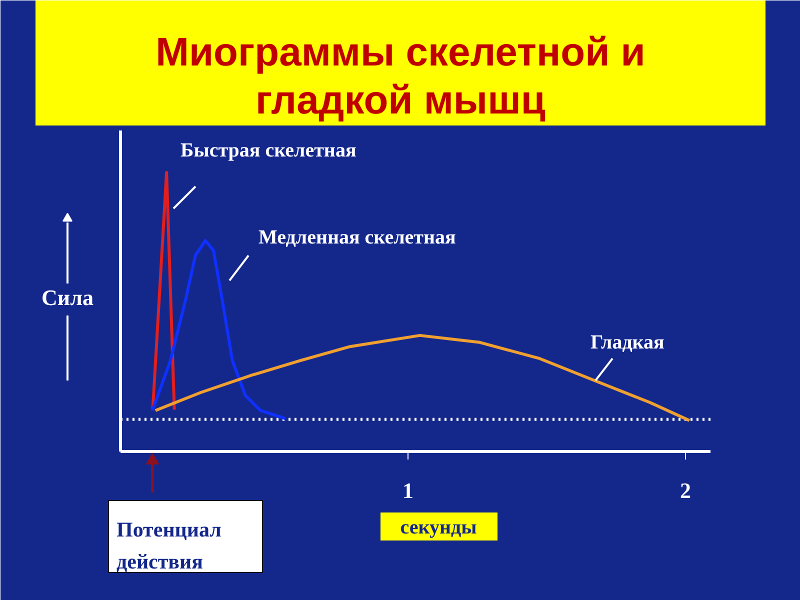  I want to click on series-label: Быстрая скелетная, so click(268, 151).